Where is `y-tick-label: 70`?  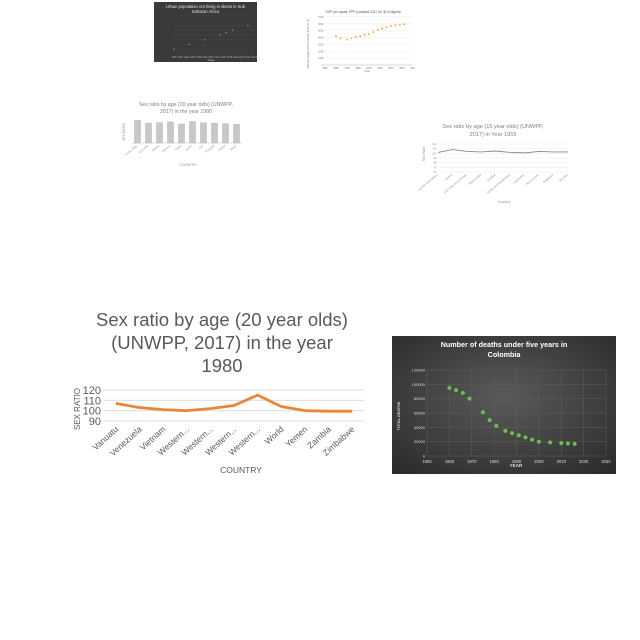
y-tick-label: 70 is located at coordinates (435, 167).